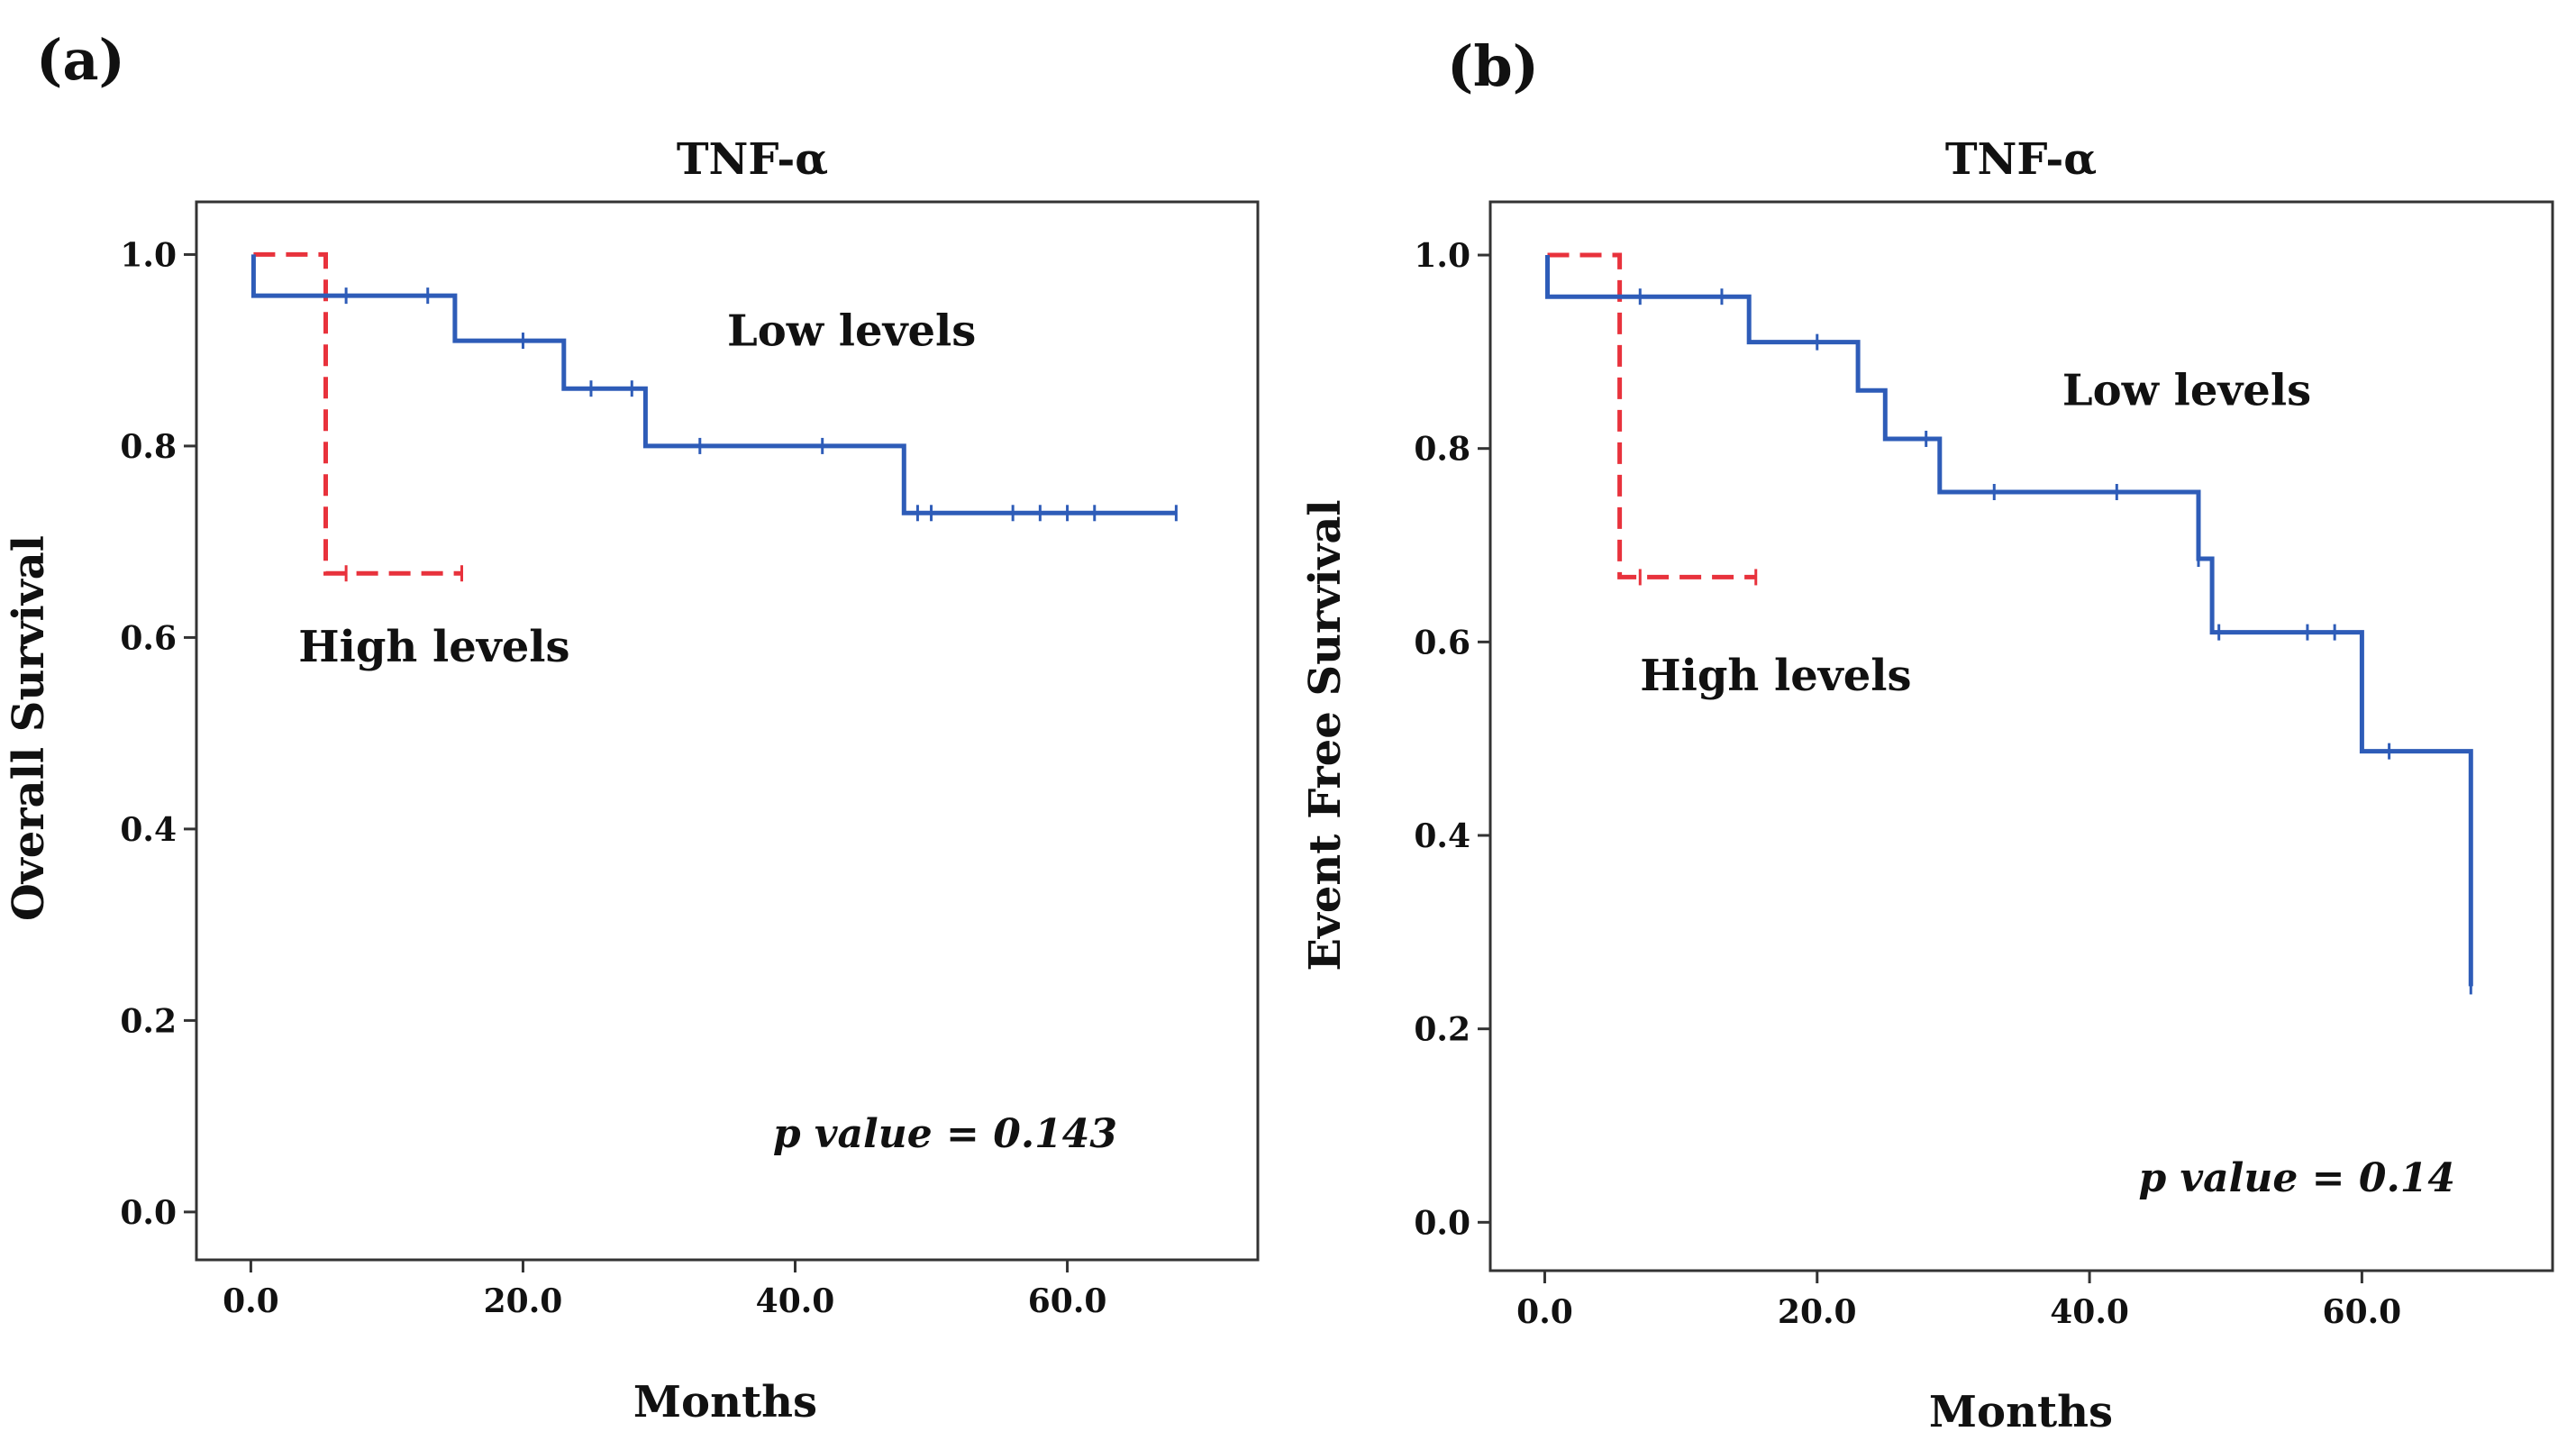 The width and height of the screenshot is (2576, 1450). I want to click on low-levels-survival-line, so click(713, 384).